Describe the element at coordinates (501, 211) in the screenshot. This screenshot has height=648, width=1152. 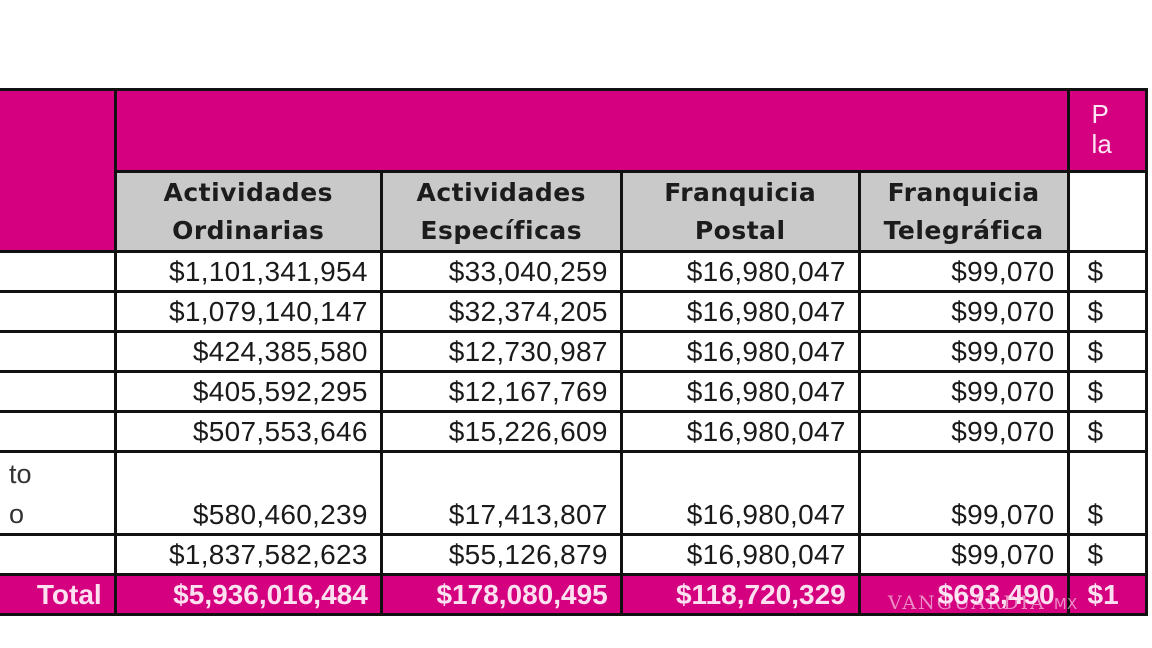
I see `column-header-actividades-especificas: Actividades Específicas` at that location.